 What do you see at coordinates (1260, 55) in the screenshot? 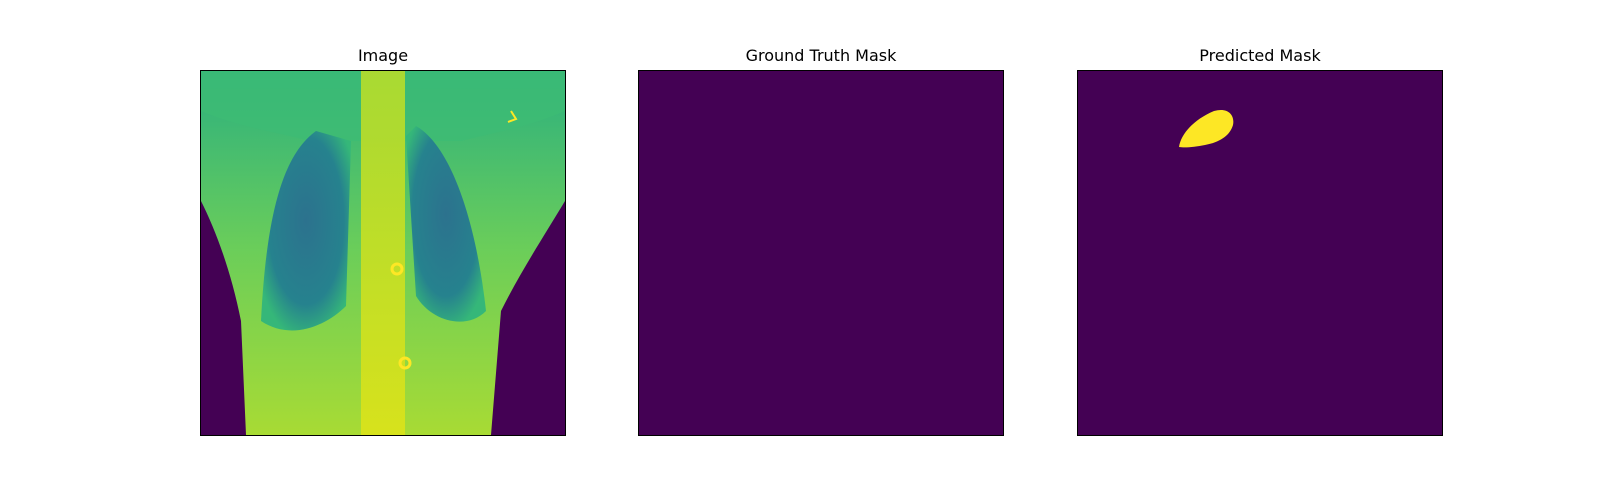
I see `predicted-panel-title: Predicted Mask` at bounding box center [1260, 55].